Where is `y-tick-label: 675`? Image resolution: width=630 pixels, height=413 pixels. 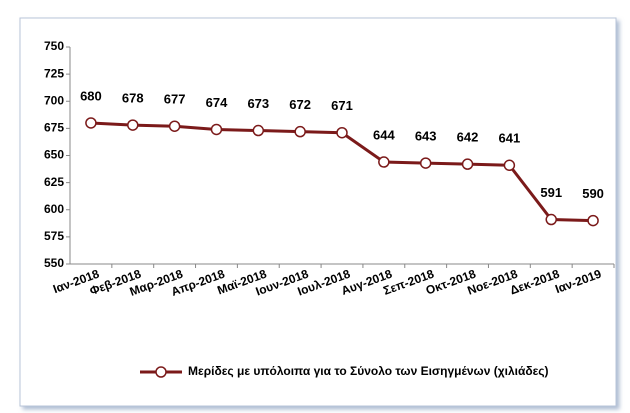 y-tick-label: 675 is located at coordinates (54, 128).